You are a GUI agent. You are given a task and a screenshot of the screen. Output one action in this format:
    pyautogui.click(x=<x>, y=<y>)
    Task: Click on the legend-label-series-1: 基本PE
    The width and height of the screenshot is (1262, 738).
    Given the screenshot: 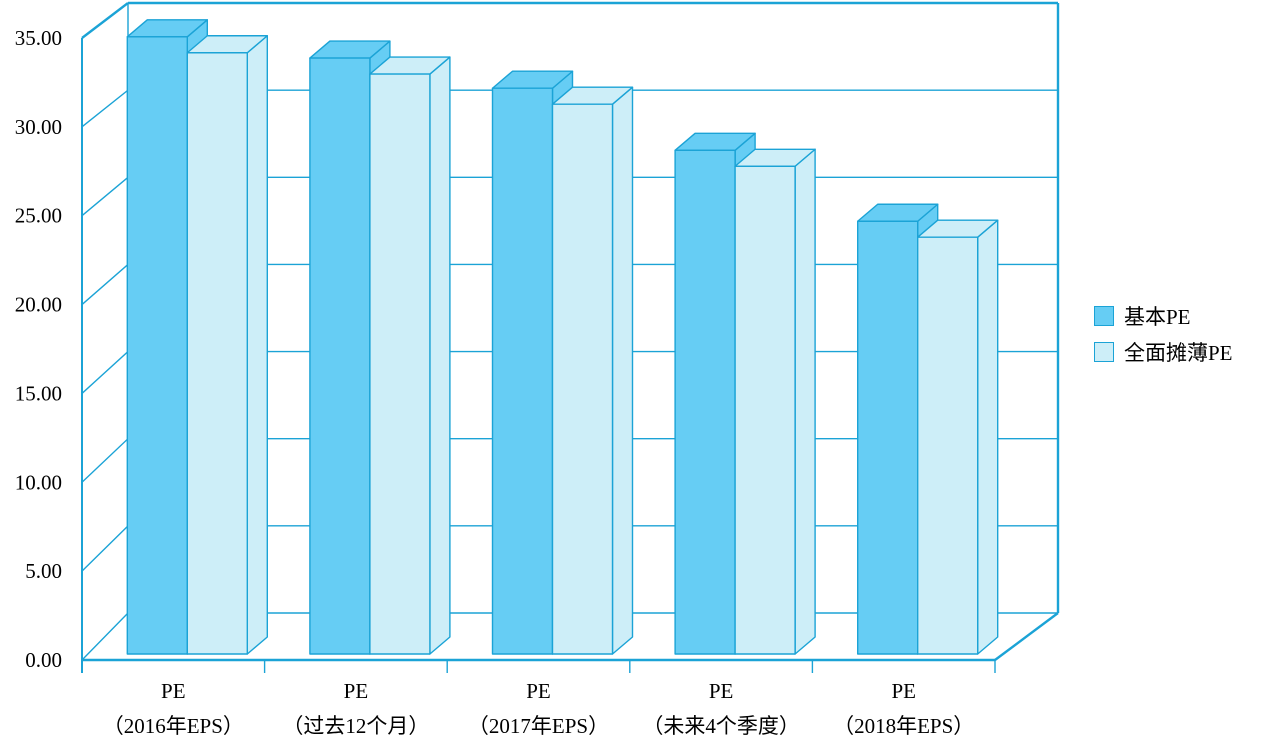 What is the action you would take?
    pyautogui.click(x=1157, y=317)
    